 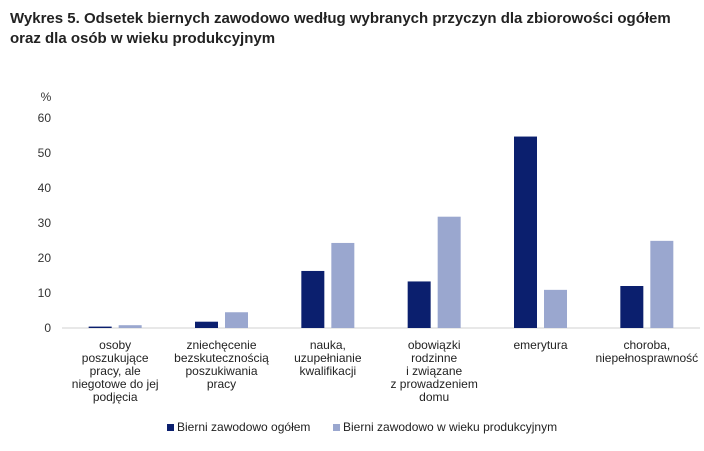 I want to click on y-axis-unit-label: %, so click(x=46, y=97).